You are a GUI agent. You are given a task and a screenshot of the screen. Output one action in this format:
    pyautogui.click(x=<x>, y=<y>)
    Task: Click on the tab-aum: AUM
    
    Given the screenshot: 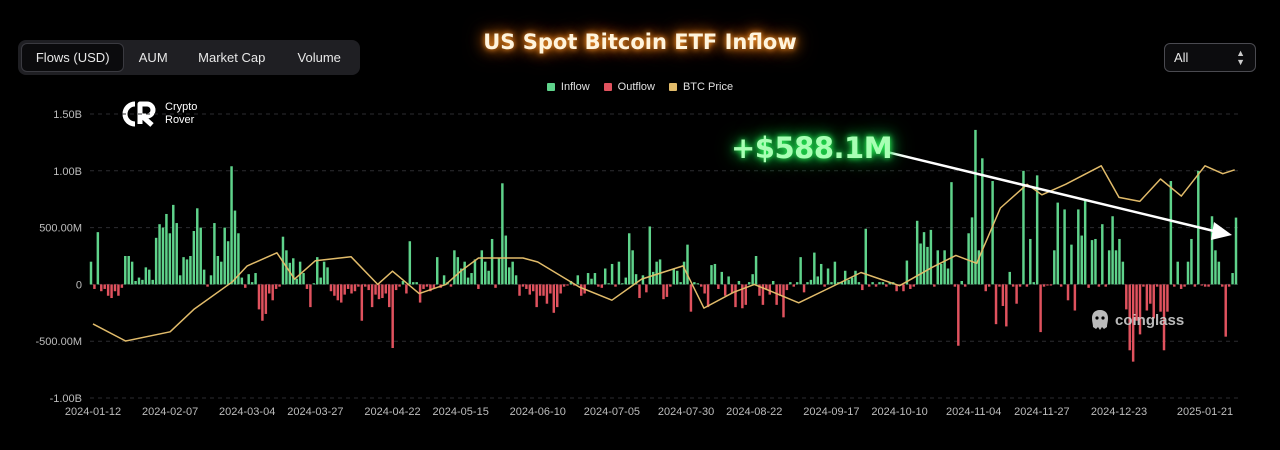 What is the action you would take?
    pyautogui.click(x=153, y=57)
    